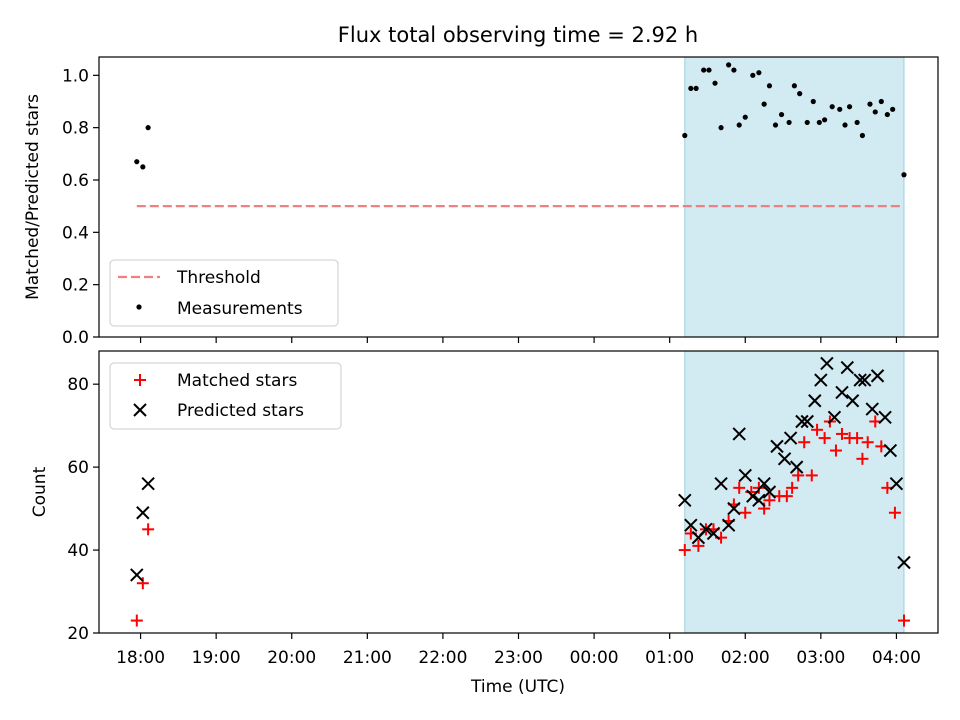  What do you see at coordinates (75, 338) in the screenshot?
I see `y-tick-label: 0.0` at bounding box center [75, 338].